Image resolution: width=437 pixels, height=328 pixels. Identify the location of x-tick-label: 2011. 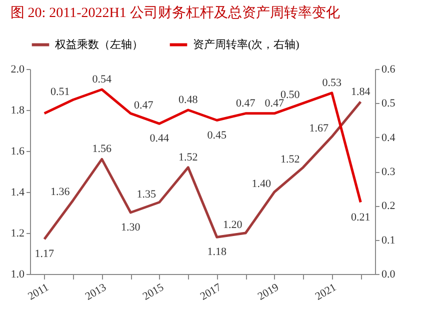
(38, 292).